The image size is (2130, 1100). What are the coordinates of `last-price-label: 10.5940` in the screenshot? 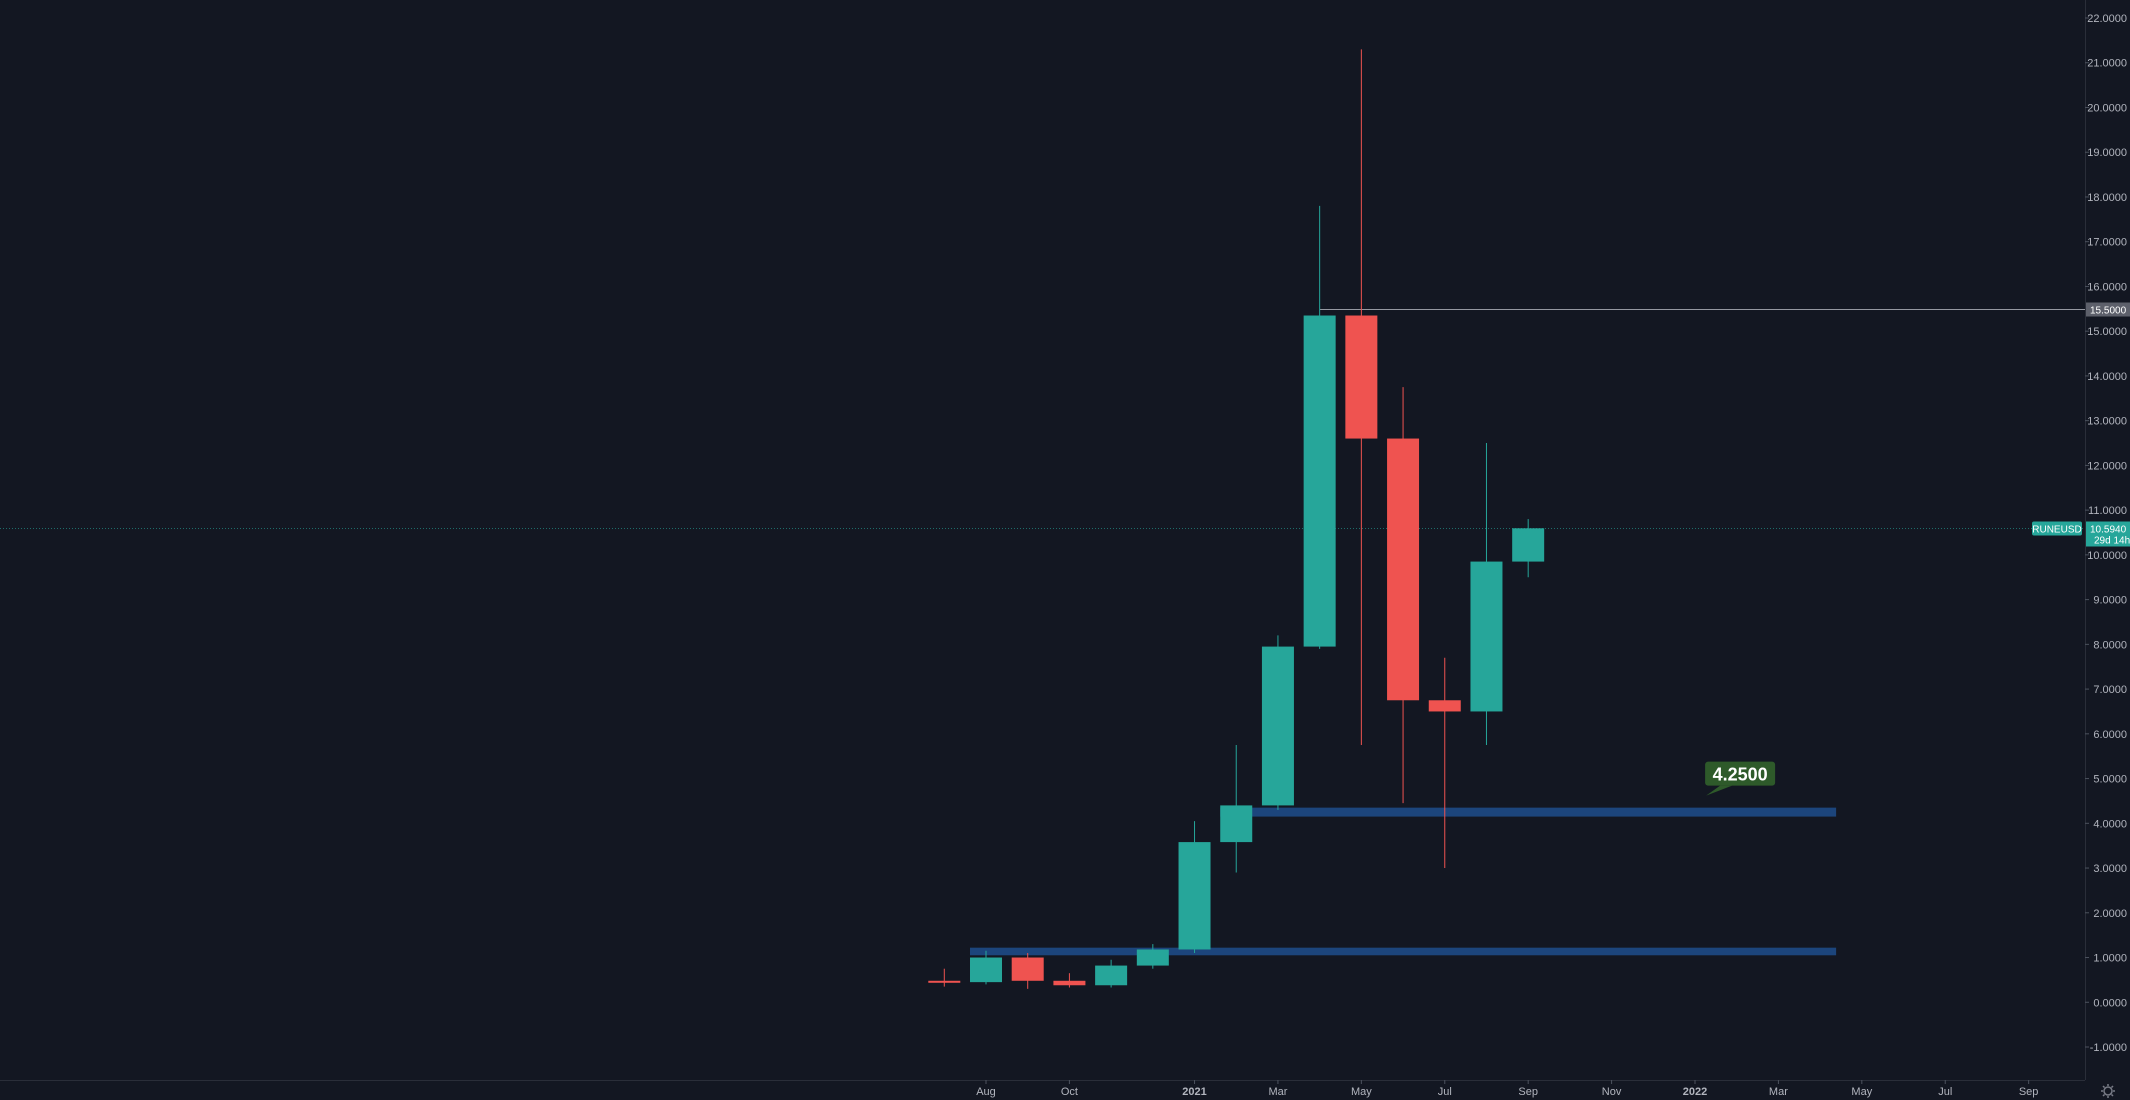 It's located at (2108, 530).